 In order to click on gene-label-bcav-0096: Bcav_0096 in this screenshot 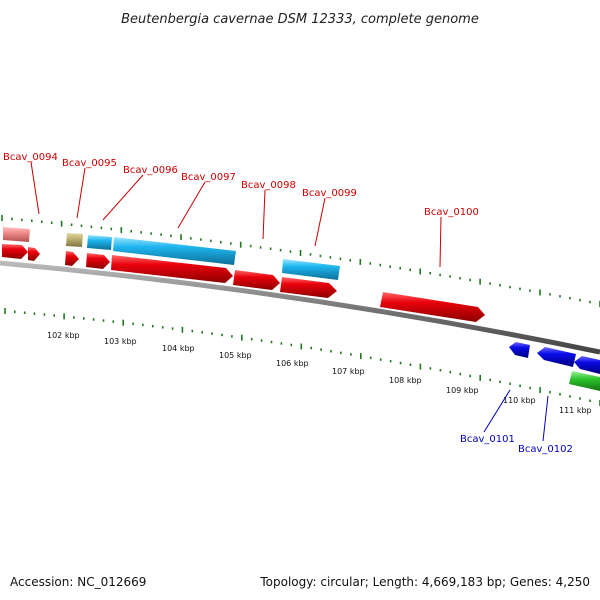, I will do `click(150, 170)`.